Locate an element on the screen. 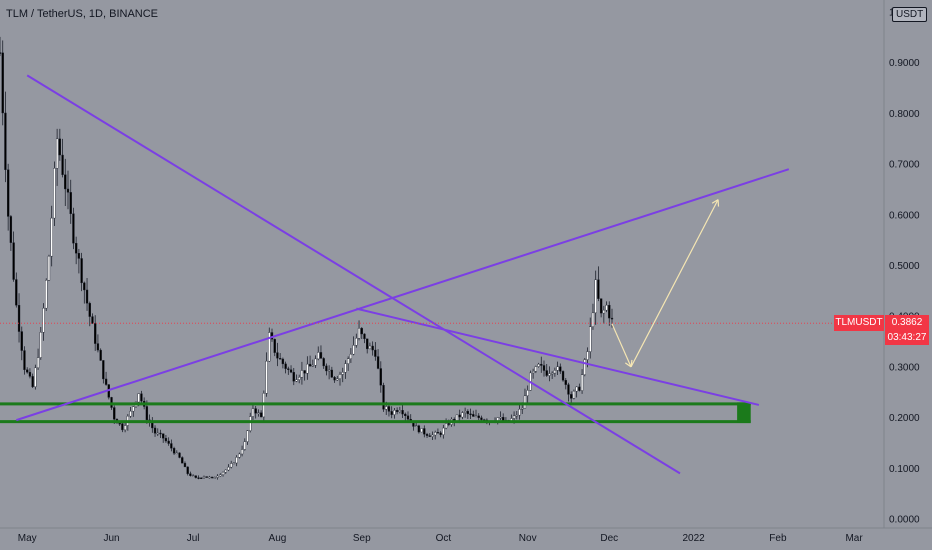  y-tick-label: 0.0000 is located at coordinates (904, 520).